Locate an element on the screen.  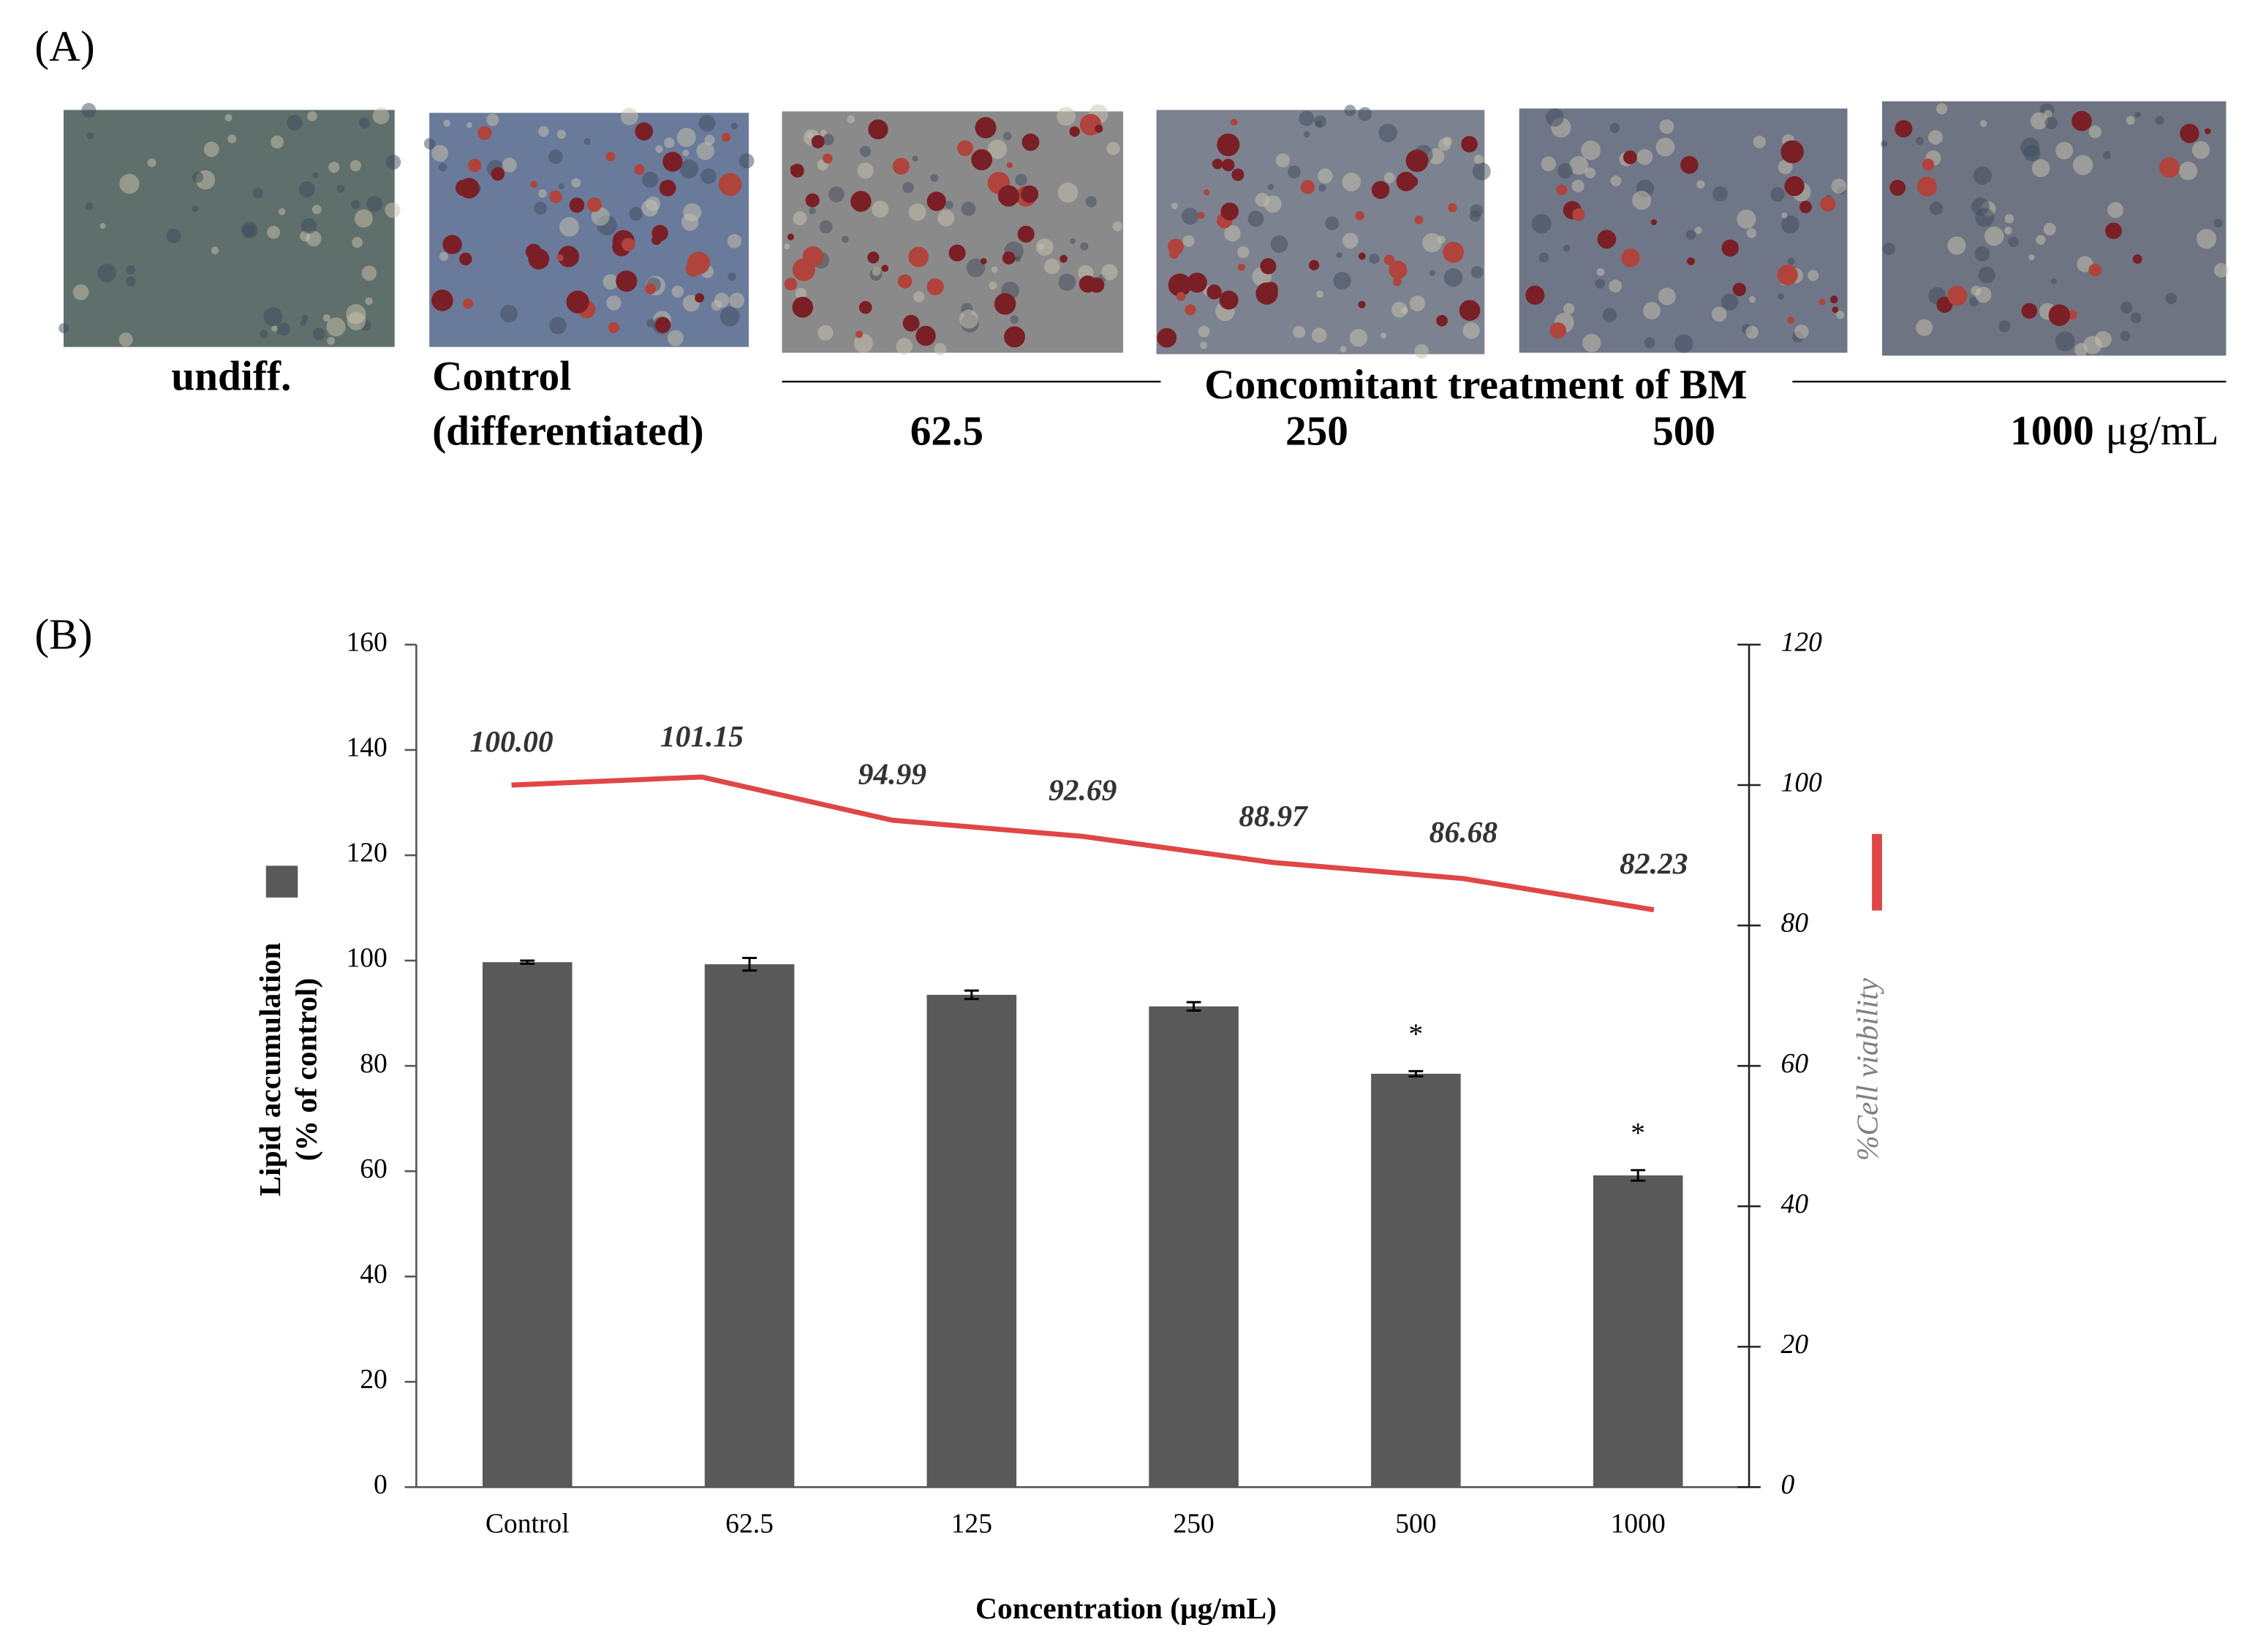
x-tick-label: Control is located at coordinates (528, 1524).